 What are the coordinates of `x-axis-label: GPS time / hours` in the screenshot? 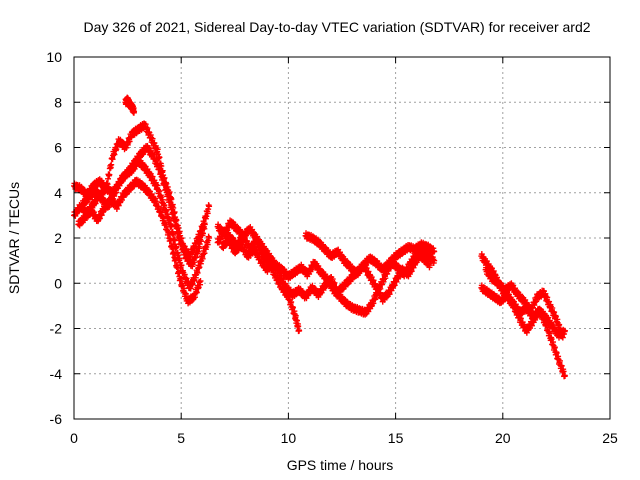 It's located at (340, 465).